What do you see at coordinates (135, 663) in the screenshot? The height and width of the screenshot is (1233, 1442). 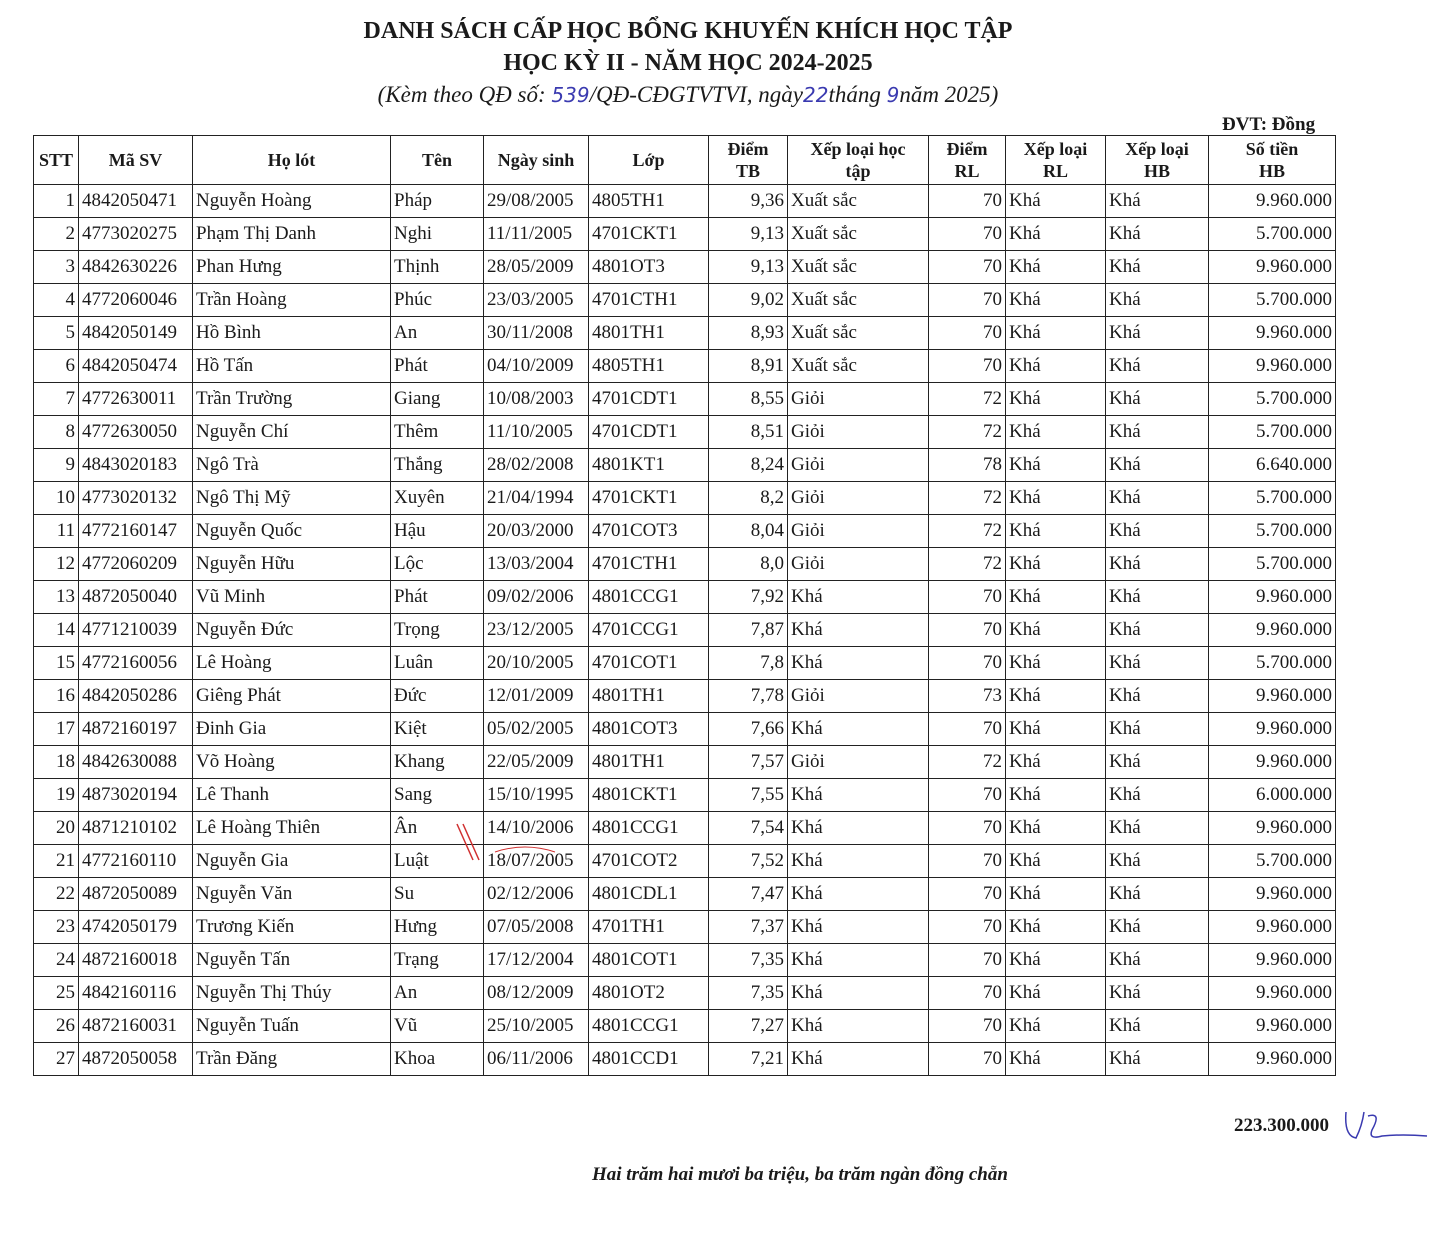 I see `cell-student-id: 4772160056` at bounding box center [135, 663].